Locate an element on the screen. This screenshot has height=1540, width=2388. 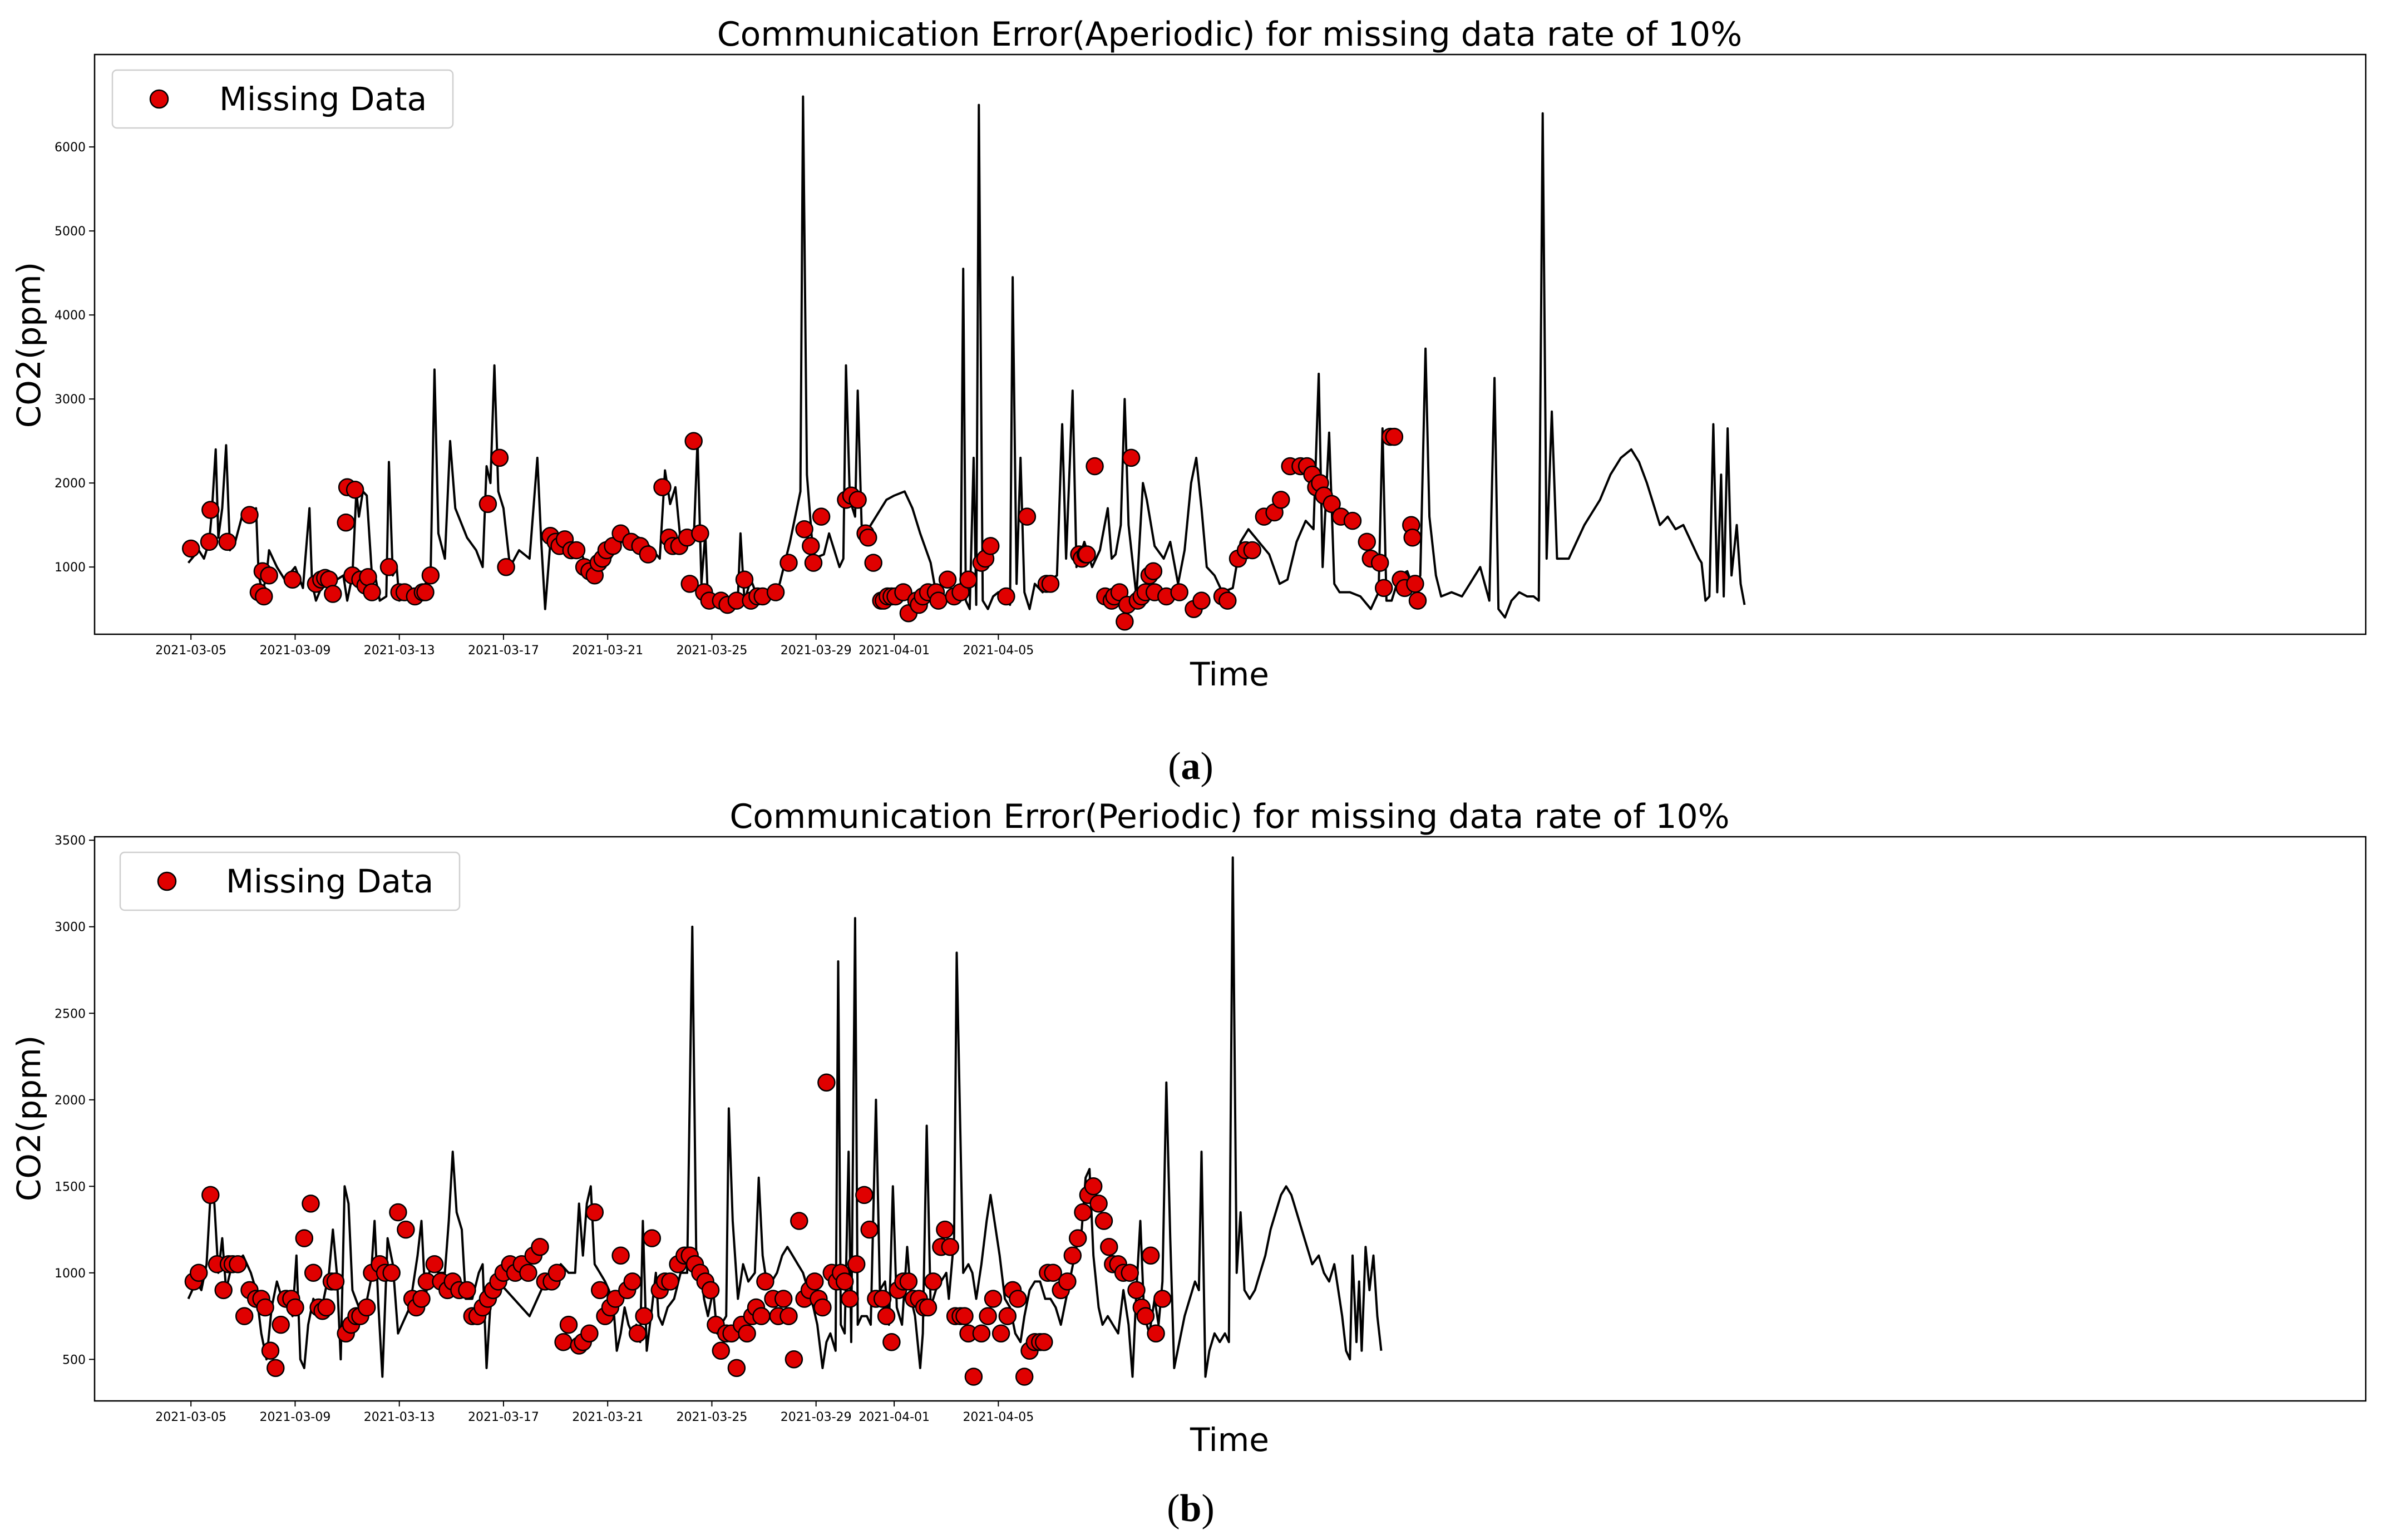
chart-b-legend: Missing Data is located at coordinates (290, 881).